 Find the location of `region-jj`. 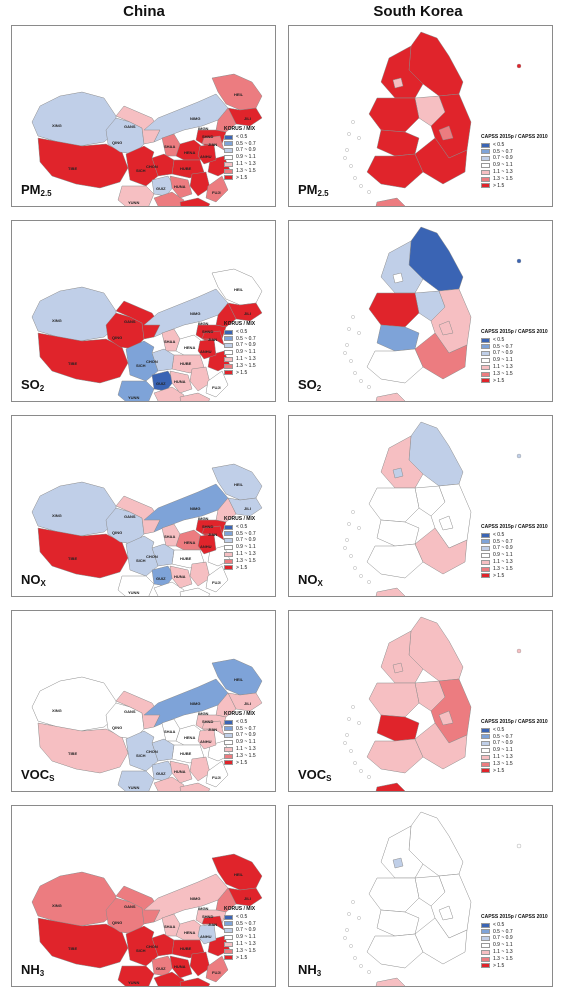

region-jj is located at coordinates (390, 396).